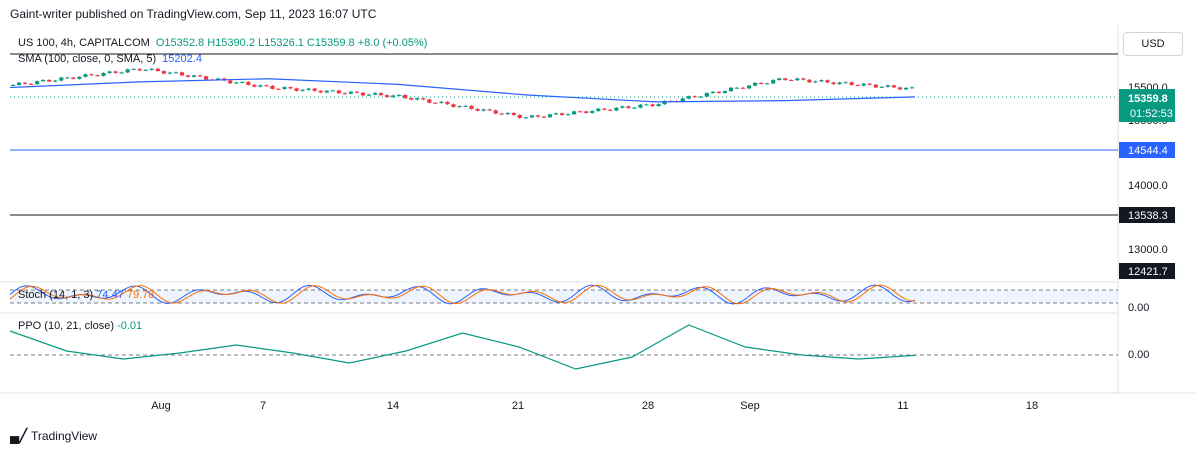 The height and width of the screenshot is (453, 1195). What do you see at coordinates (64, 436) in the screenshot?
I see `footer-brand: TradingView` at bounding box center [64, 436].